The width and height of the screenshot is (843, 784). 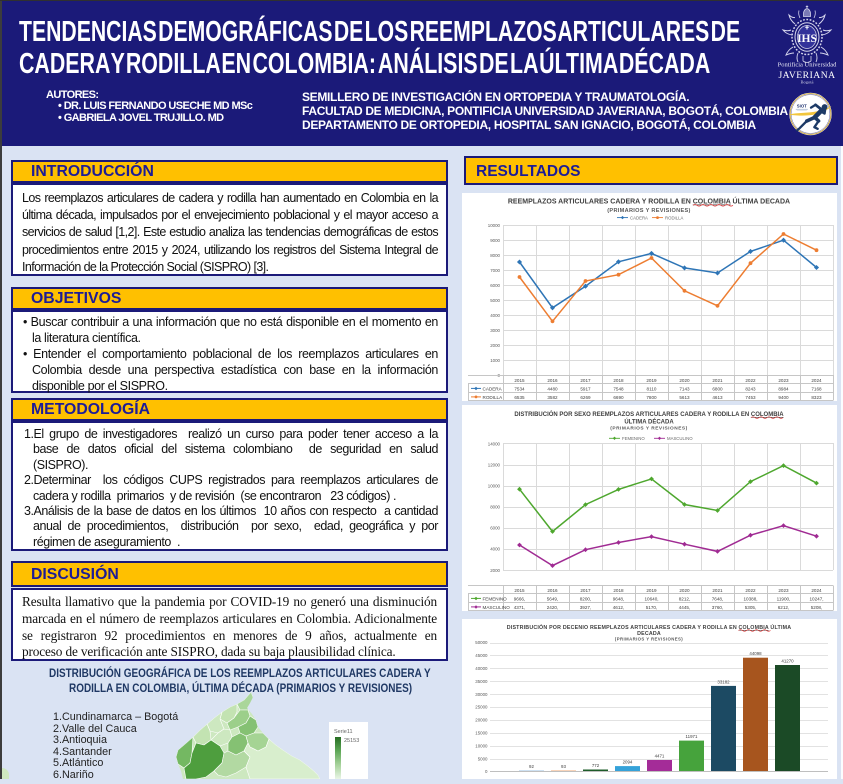 I want to click on svg-text: 30000, so click(x=481, y=694).